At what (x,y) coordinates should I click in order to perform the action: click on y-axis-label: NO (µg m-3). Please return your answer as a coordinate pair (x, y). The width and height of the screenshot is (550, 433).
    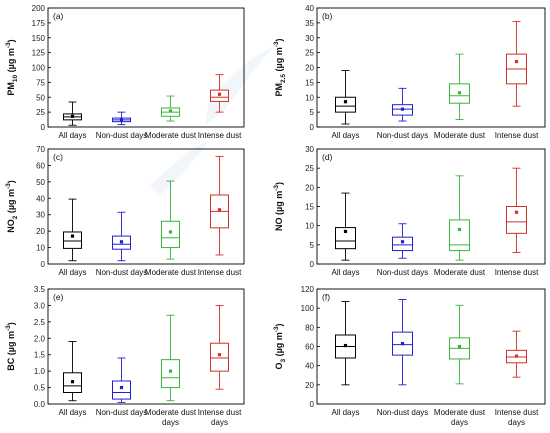
    Looking at the image, I should click on (278, 206).